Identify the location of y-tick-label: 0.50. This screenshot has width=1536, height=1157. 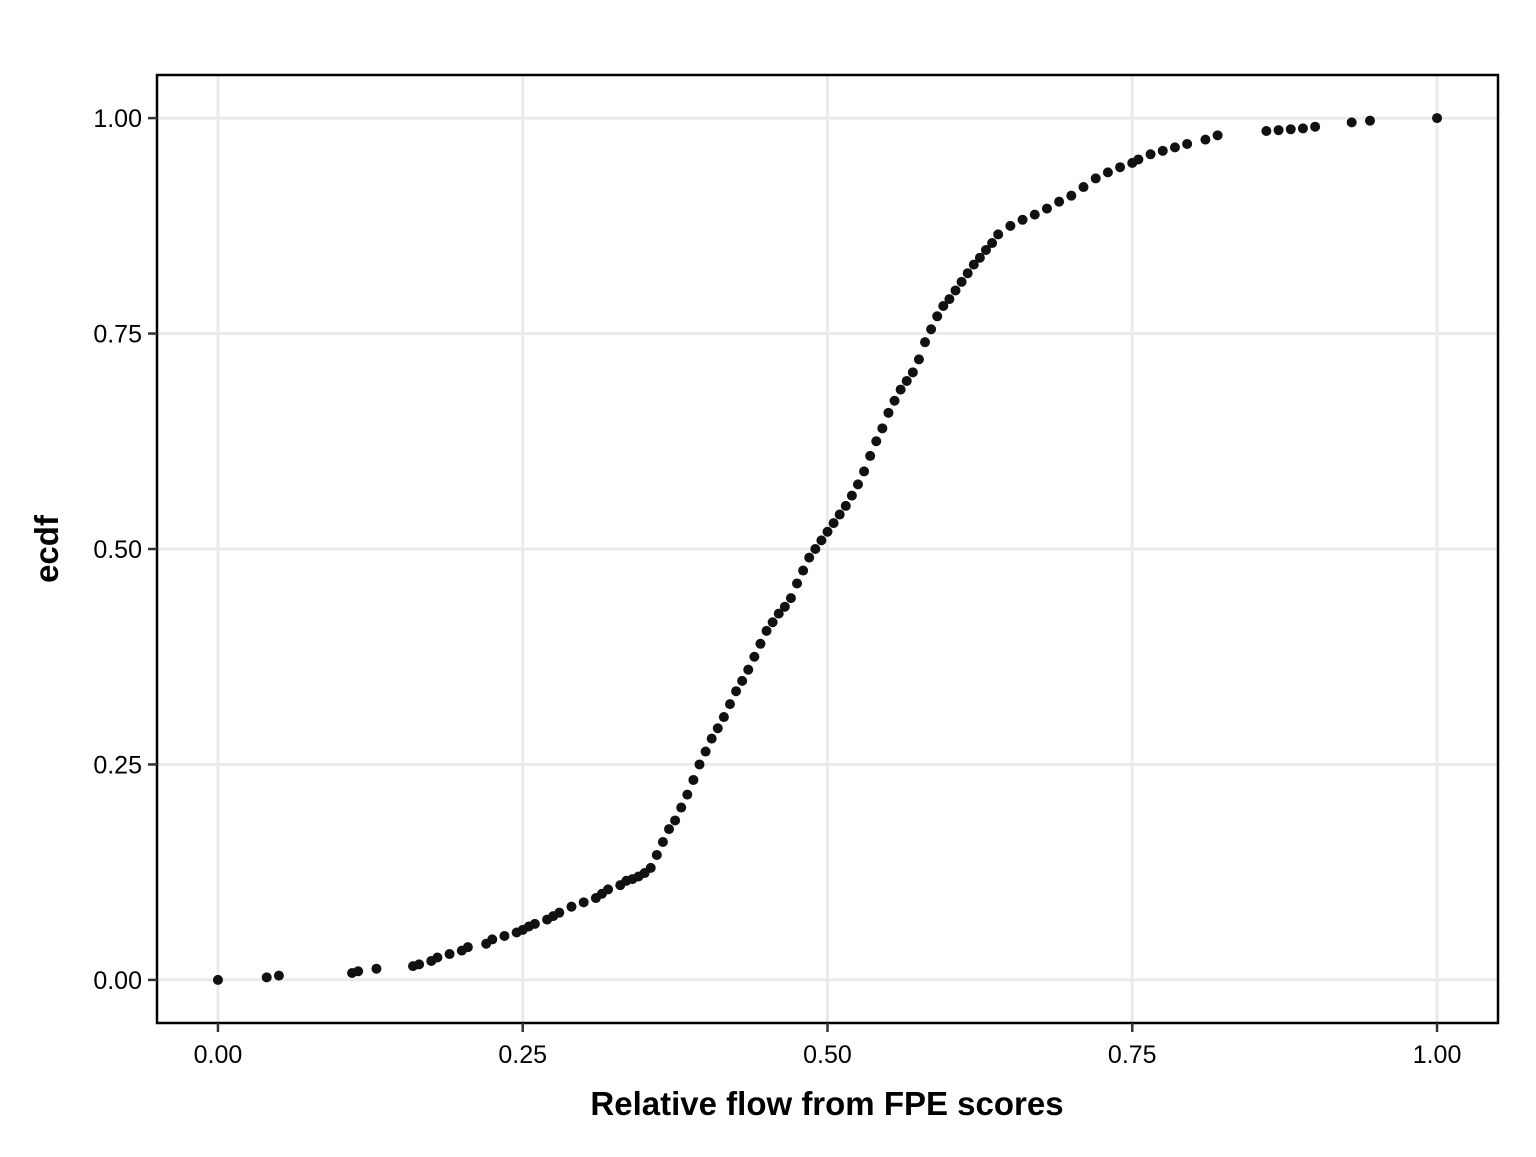
(117, 550).